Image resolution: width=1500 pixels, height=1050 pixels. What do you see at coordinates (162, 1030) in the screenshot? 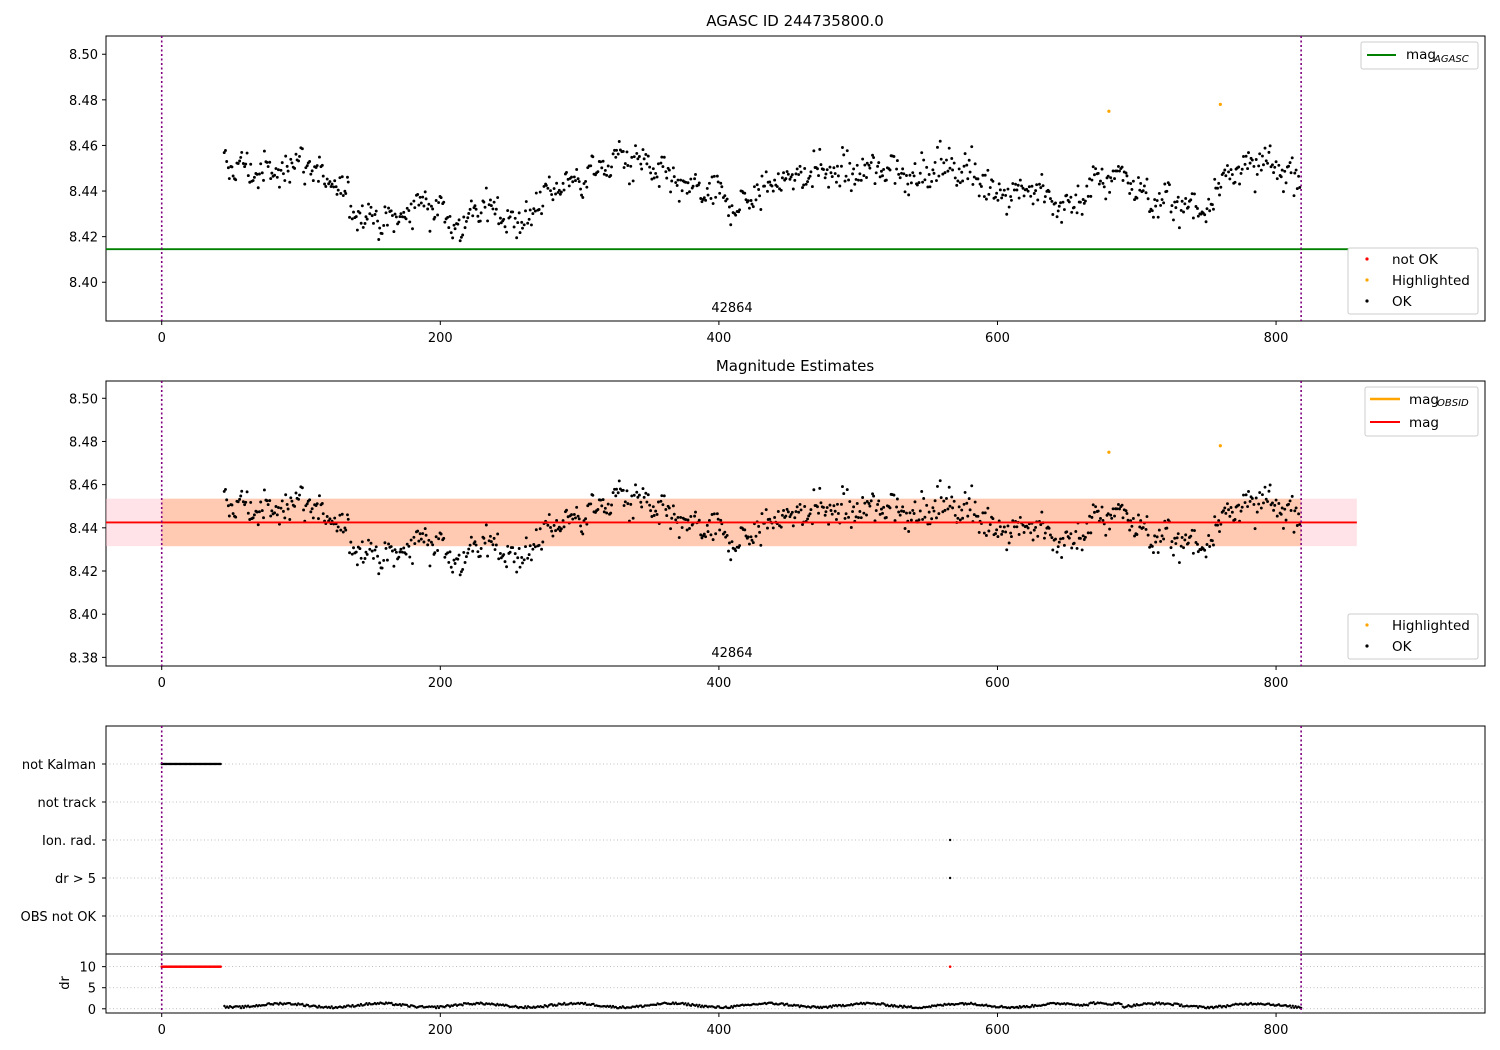
I see `dr-xtick-label: 0` at bounding box center [162, 1030].